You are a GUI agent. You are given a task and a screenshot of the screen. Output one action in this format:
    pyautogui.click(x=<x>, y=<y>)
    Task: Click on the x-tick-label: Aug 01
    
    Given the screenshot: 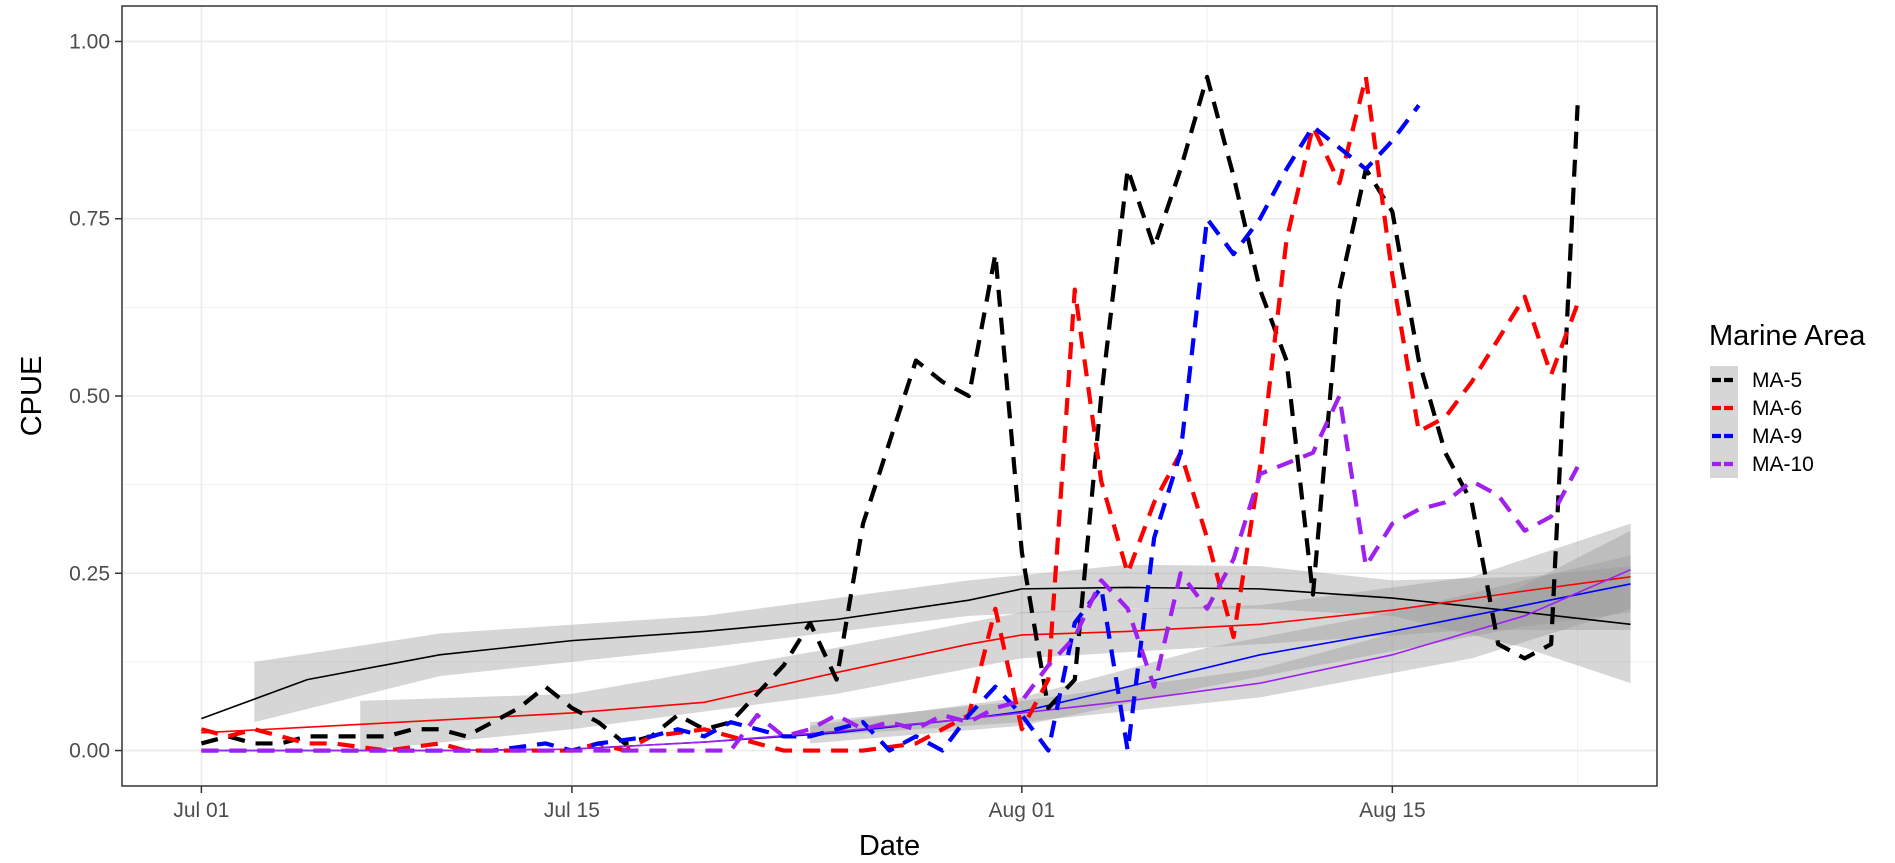 What is the action you would take?
    pyautogui.click(x=1022, y=810)
    